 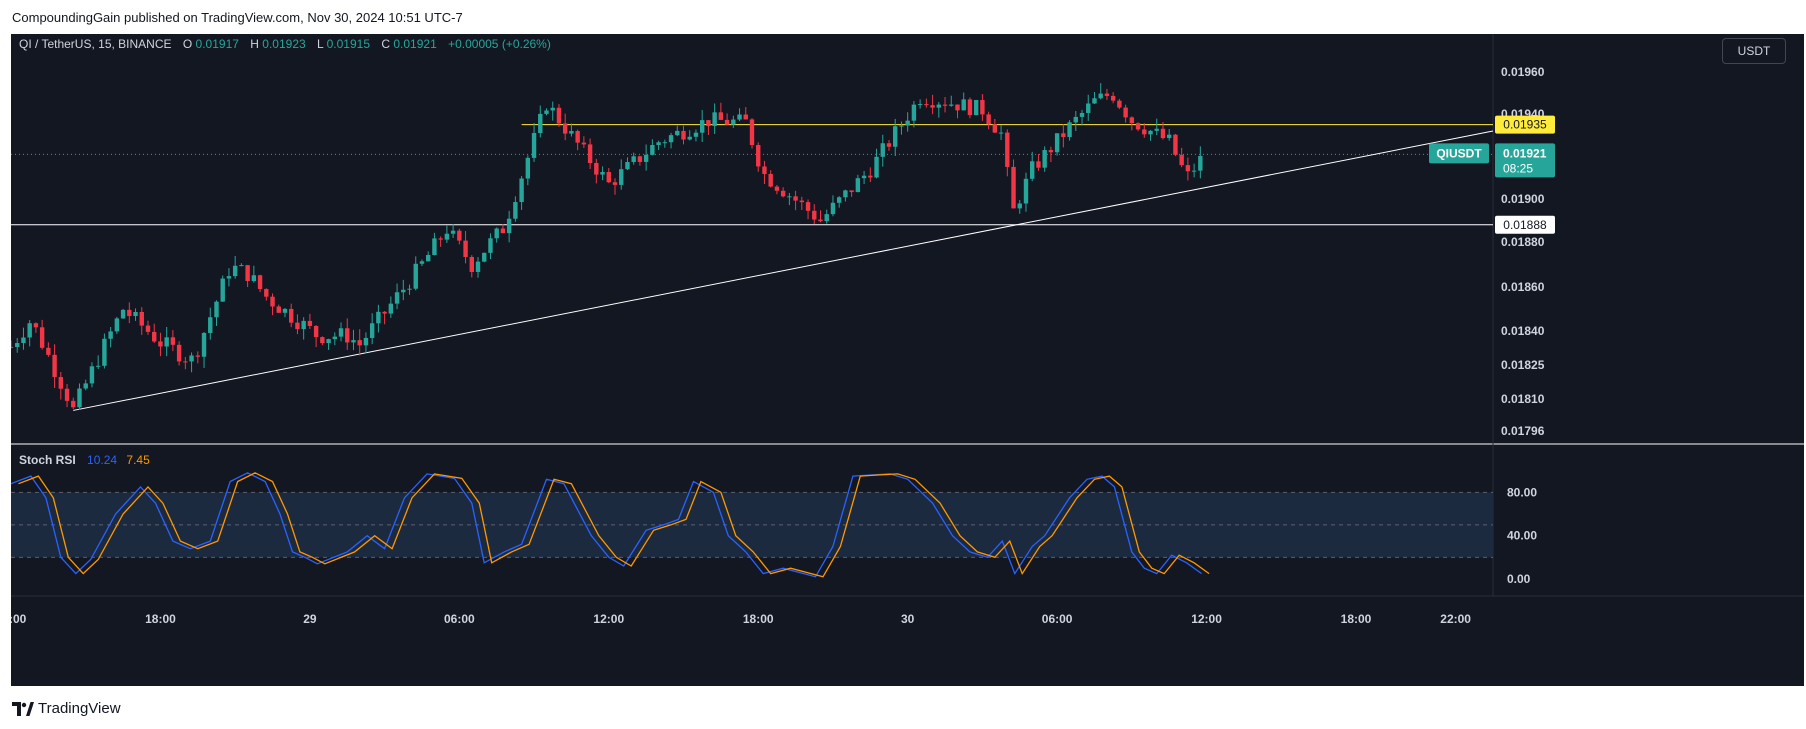 What do you see at coordinates (66, 708) in the screenshot?
I see `tradingview-logo: TradingView` at bounding box center [66, 708].